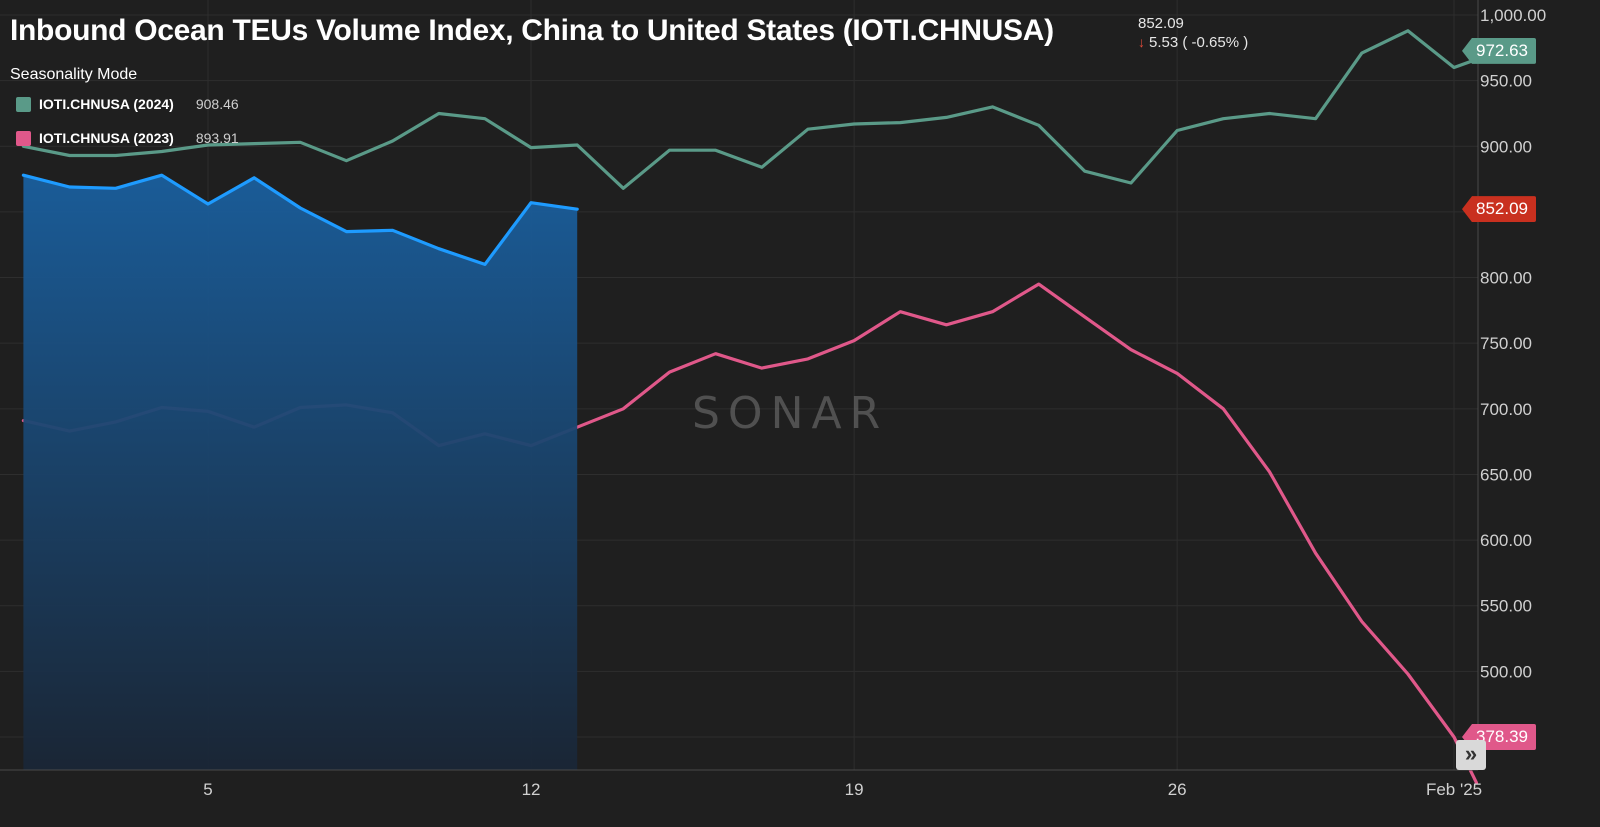 The width and height of the screenshot is (1600, 827). Describe the element at coordinates (1506, 343) in the screenshot. I see `y-tick-label: 750.00` at that location.